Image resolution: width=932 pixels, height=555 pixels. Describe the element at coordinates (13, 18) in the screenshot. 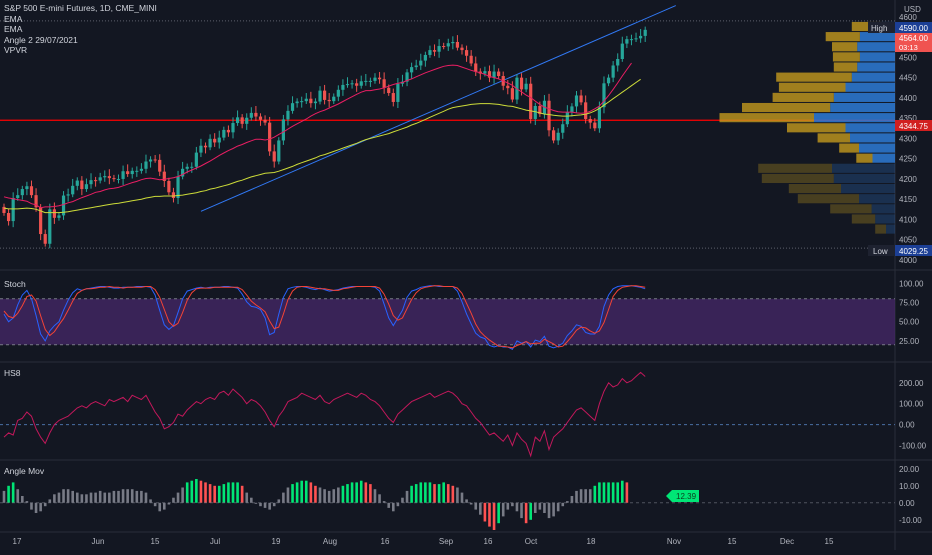

I see `indicator-ema-fast: EMA` at that location.